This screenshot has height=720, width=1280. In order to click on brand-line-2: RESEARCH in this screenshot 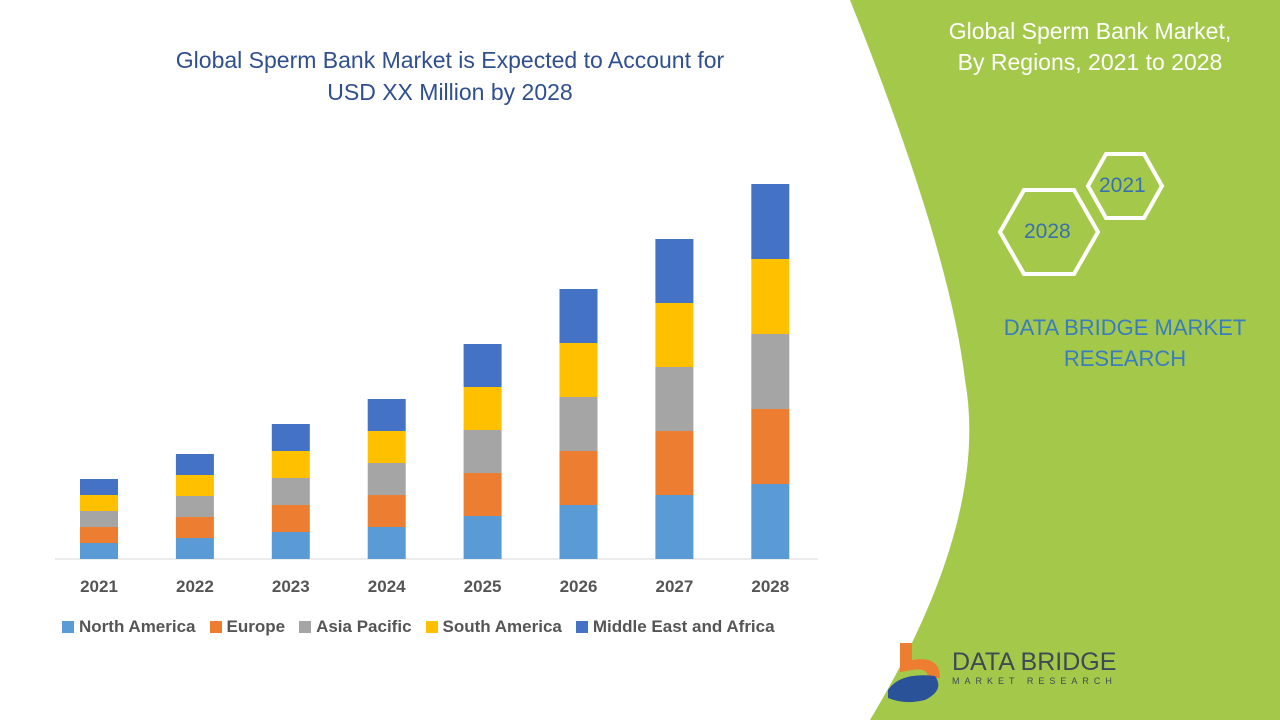, I will do `click(1125, 358)`.